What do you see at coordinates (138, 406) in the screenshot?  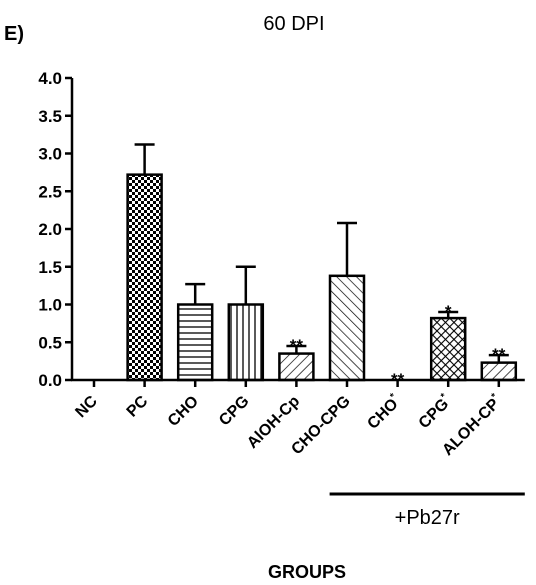 I see `x-tick-label-1: PC` at bounding box center [138, 406].